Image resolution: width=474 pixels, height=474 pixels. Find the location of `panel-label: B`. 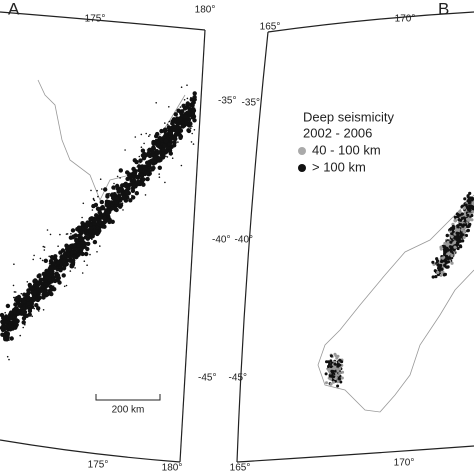

panel-label: B is located at coordinates (443, 9).